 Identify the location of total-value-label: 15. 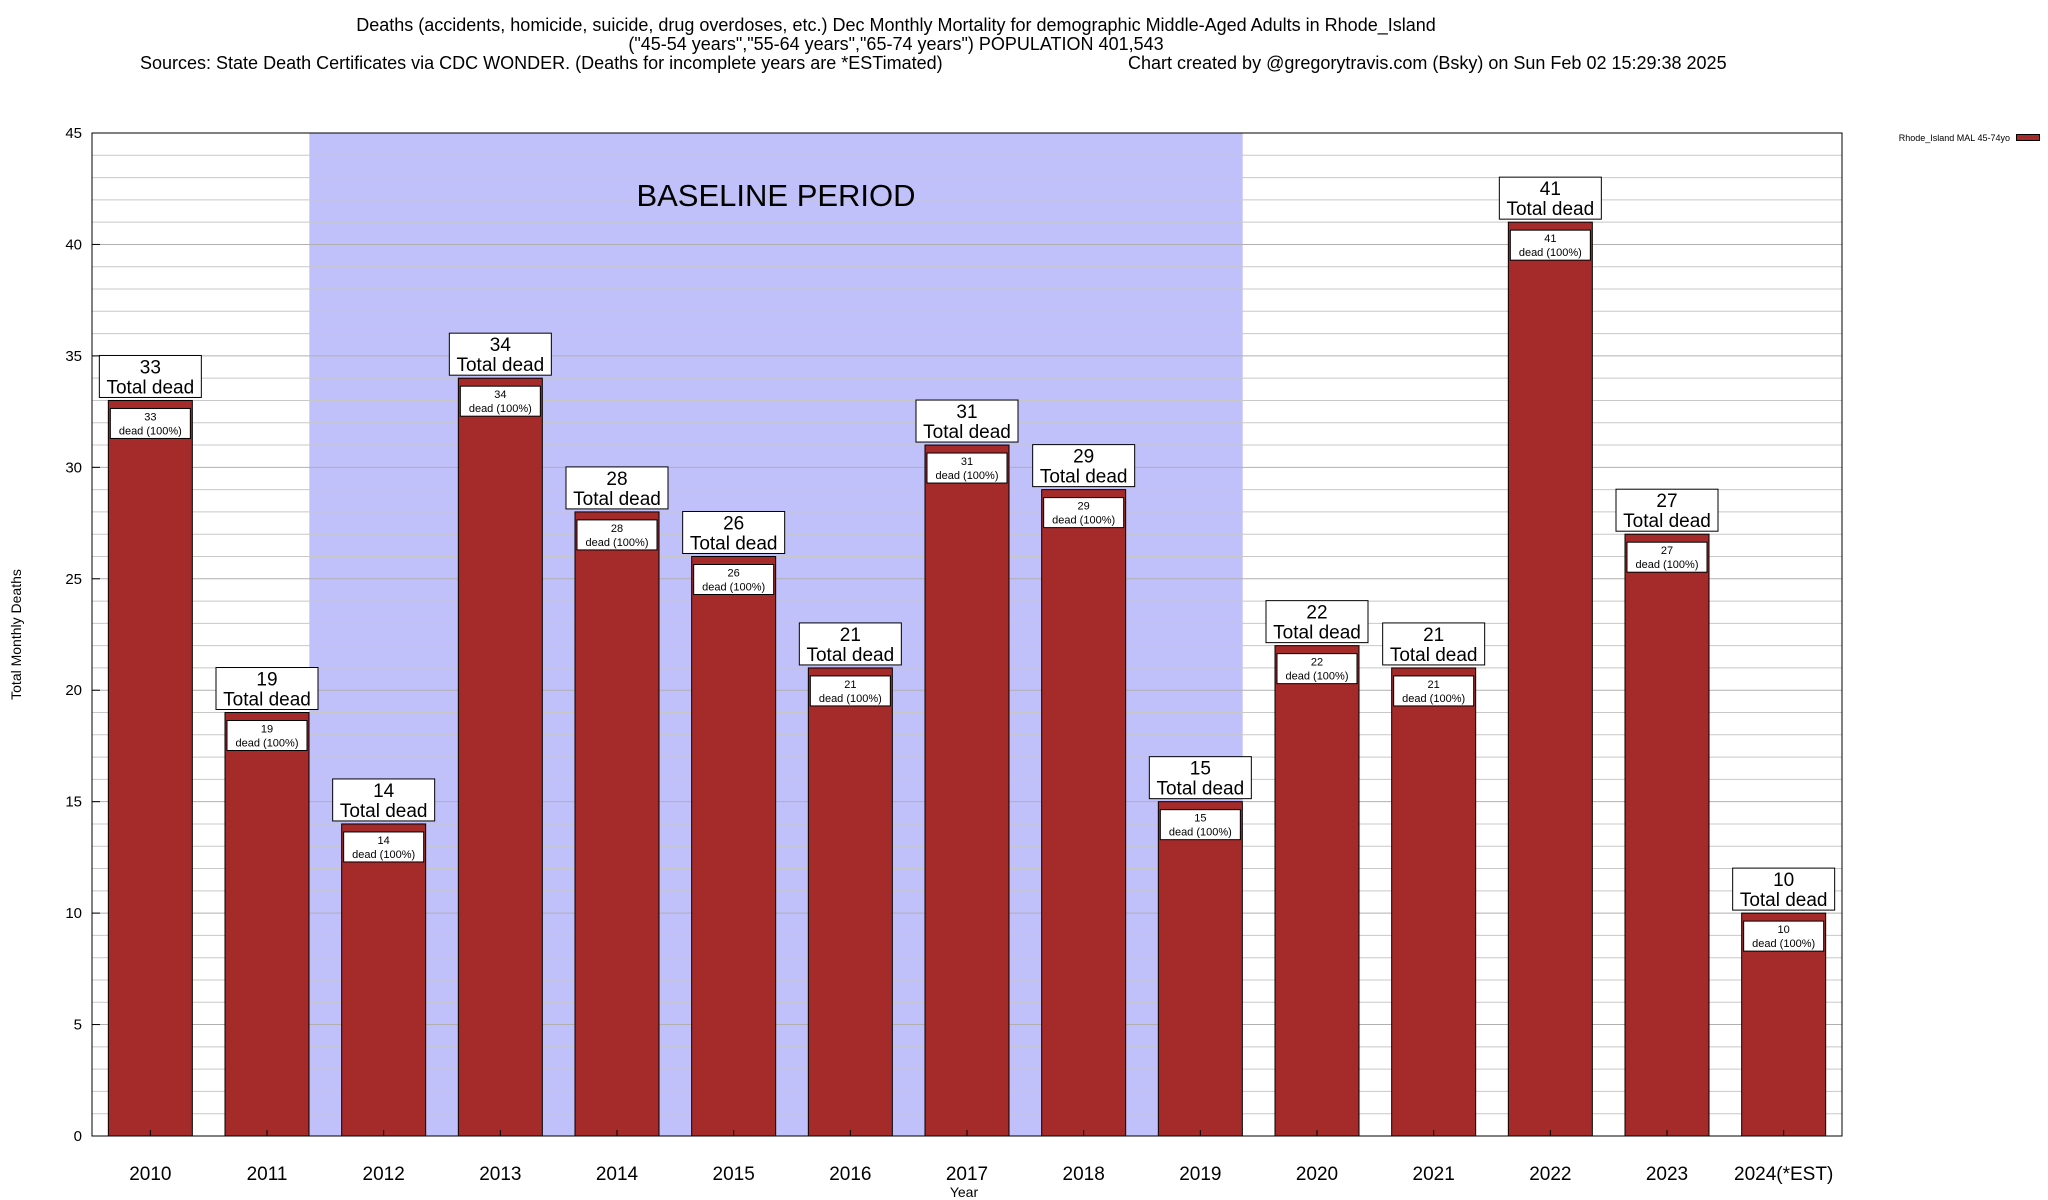
(1200, 769).